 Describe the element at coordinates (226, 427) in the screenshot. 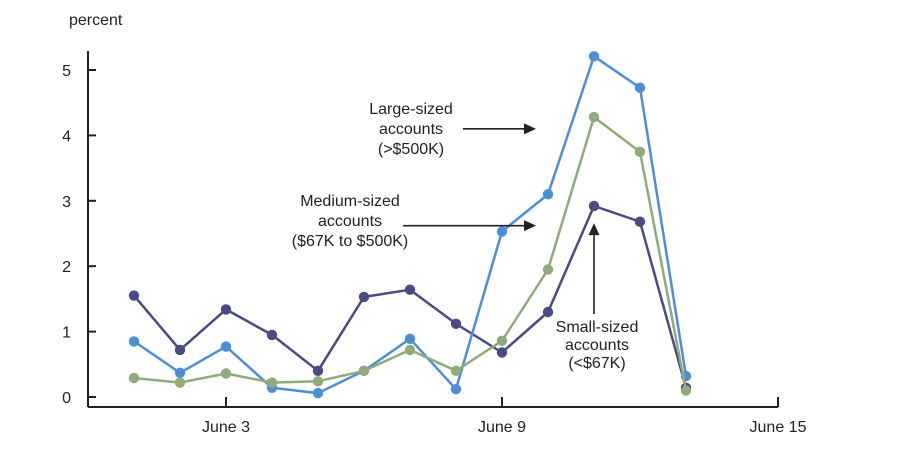

I see `x-tick-label: June 3` at that location.